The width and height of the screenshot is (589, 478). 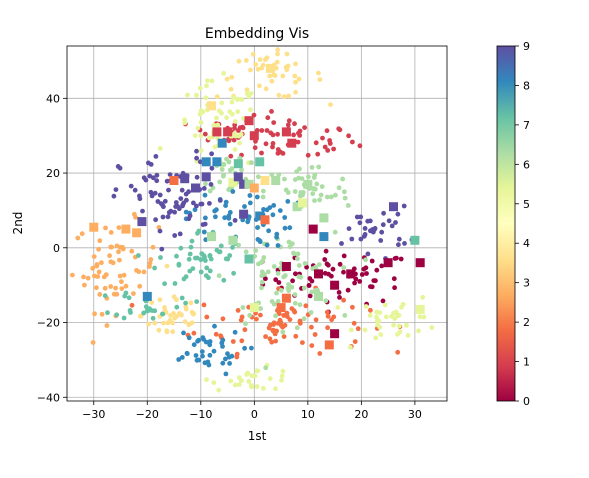 I want to click on colorbar-tick-label: 5, so click(x=526, y=204).